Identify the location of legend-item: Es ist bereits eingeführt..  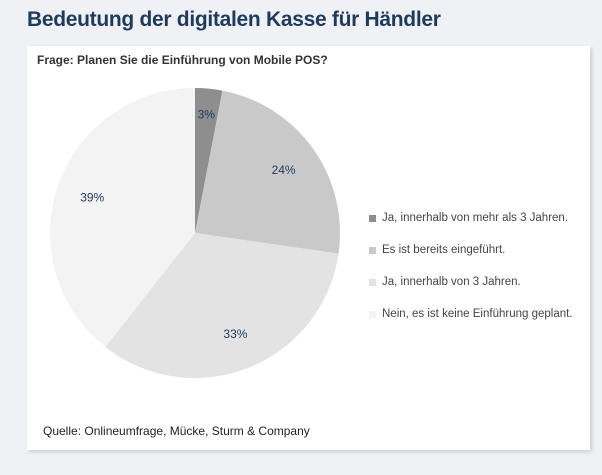
(471, 250).